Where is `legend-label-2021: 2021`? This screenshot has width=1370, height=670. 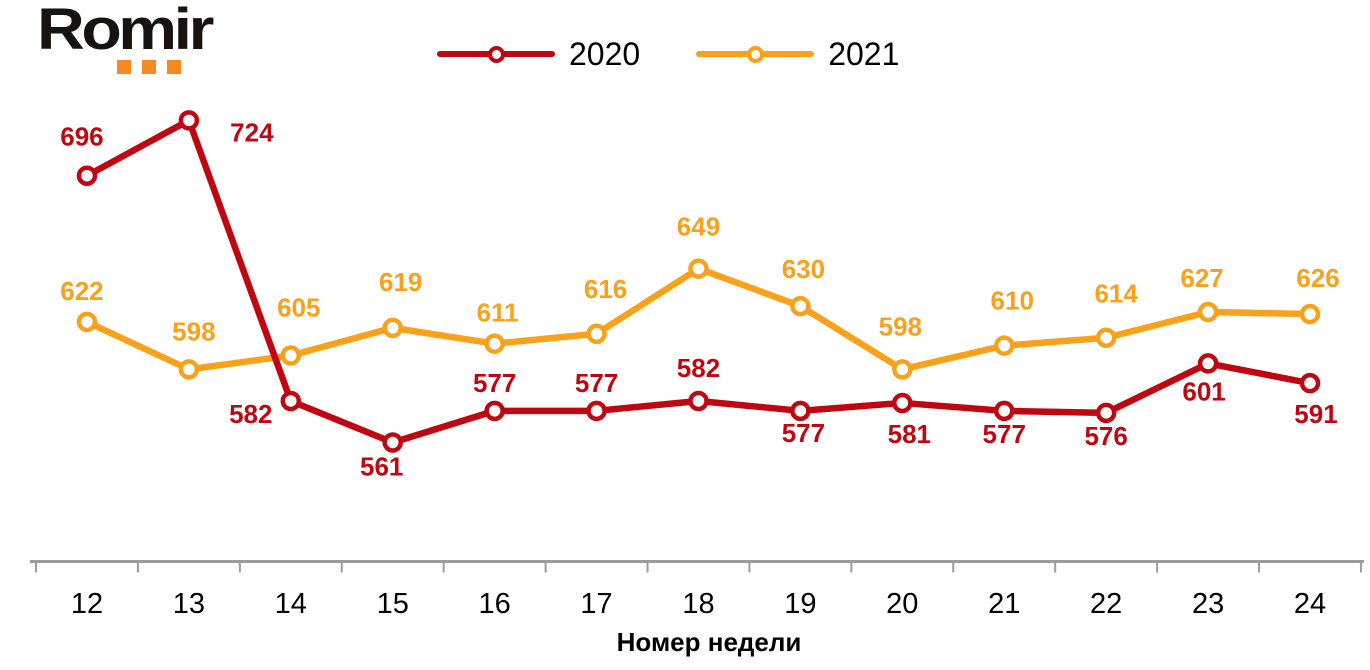
legend-label-2021: 2021 is located at coordinates (864, 54).